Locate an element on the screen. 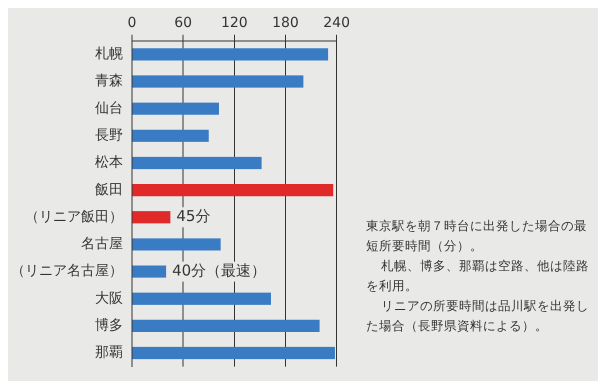 The width and height of the screenshot is (606, 389). text: リニアの所要時間は品川駅を出発した場合（長野県資料による）。 is located at coordinates (478, 316).